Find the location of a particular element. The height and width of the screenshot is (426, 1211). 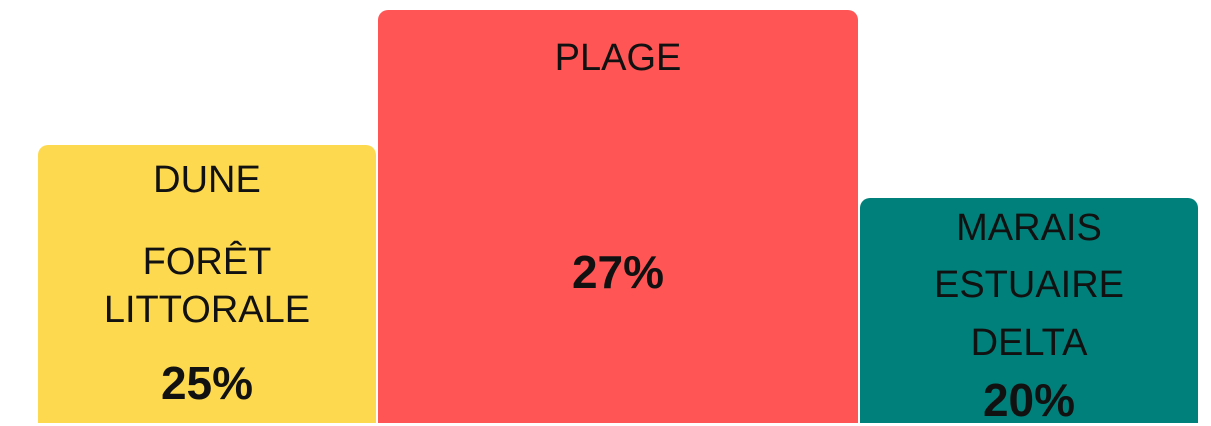

box-percent: 27% is located at coordinates (618, 272).